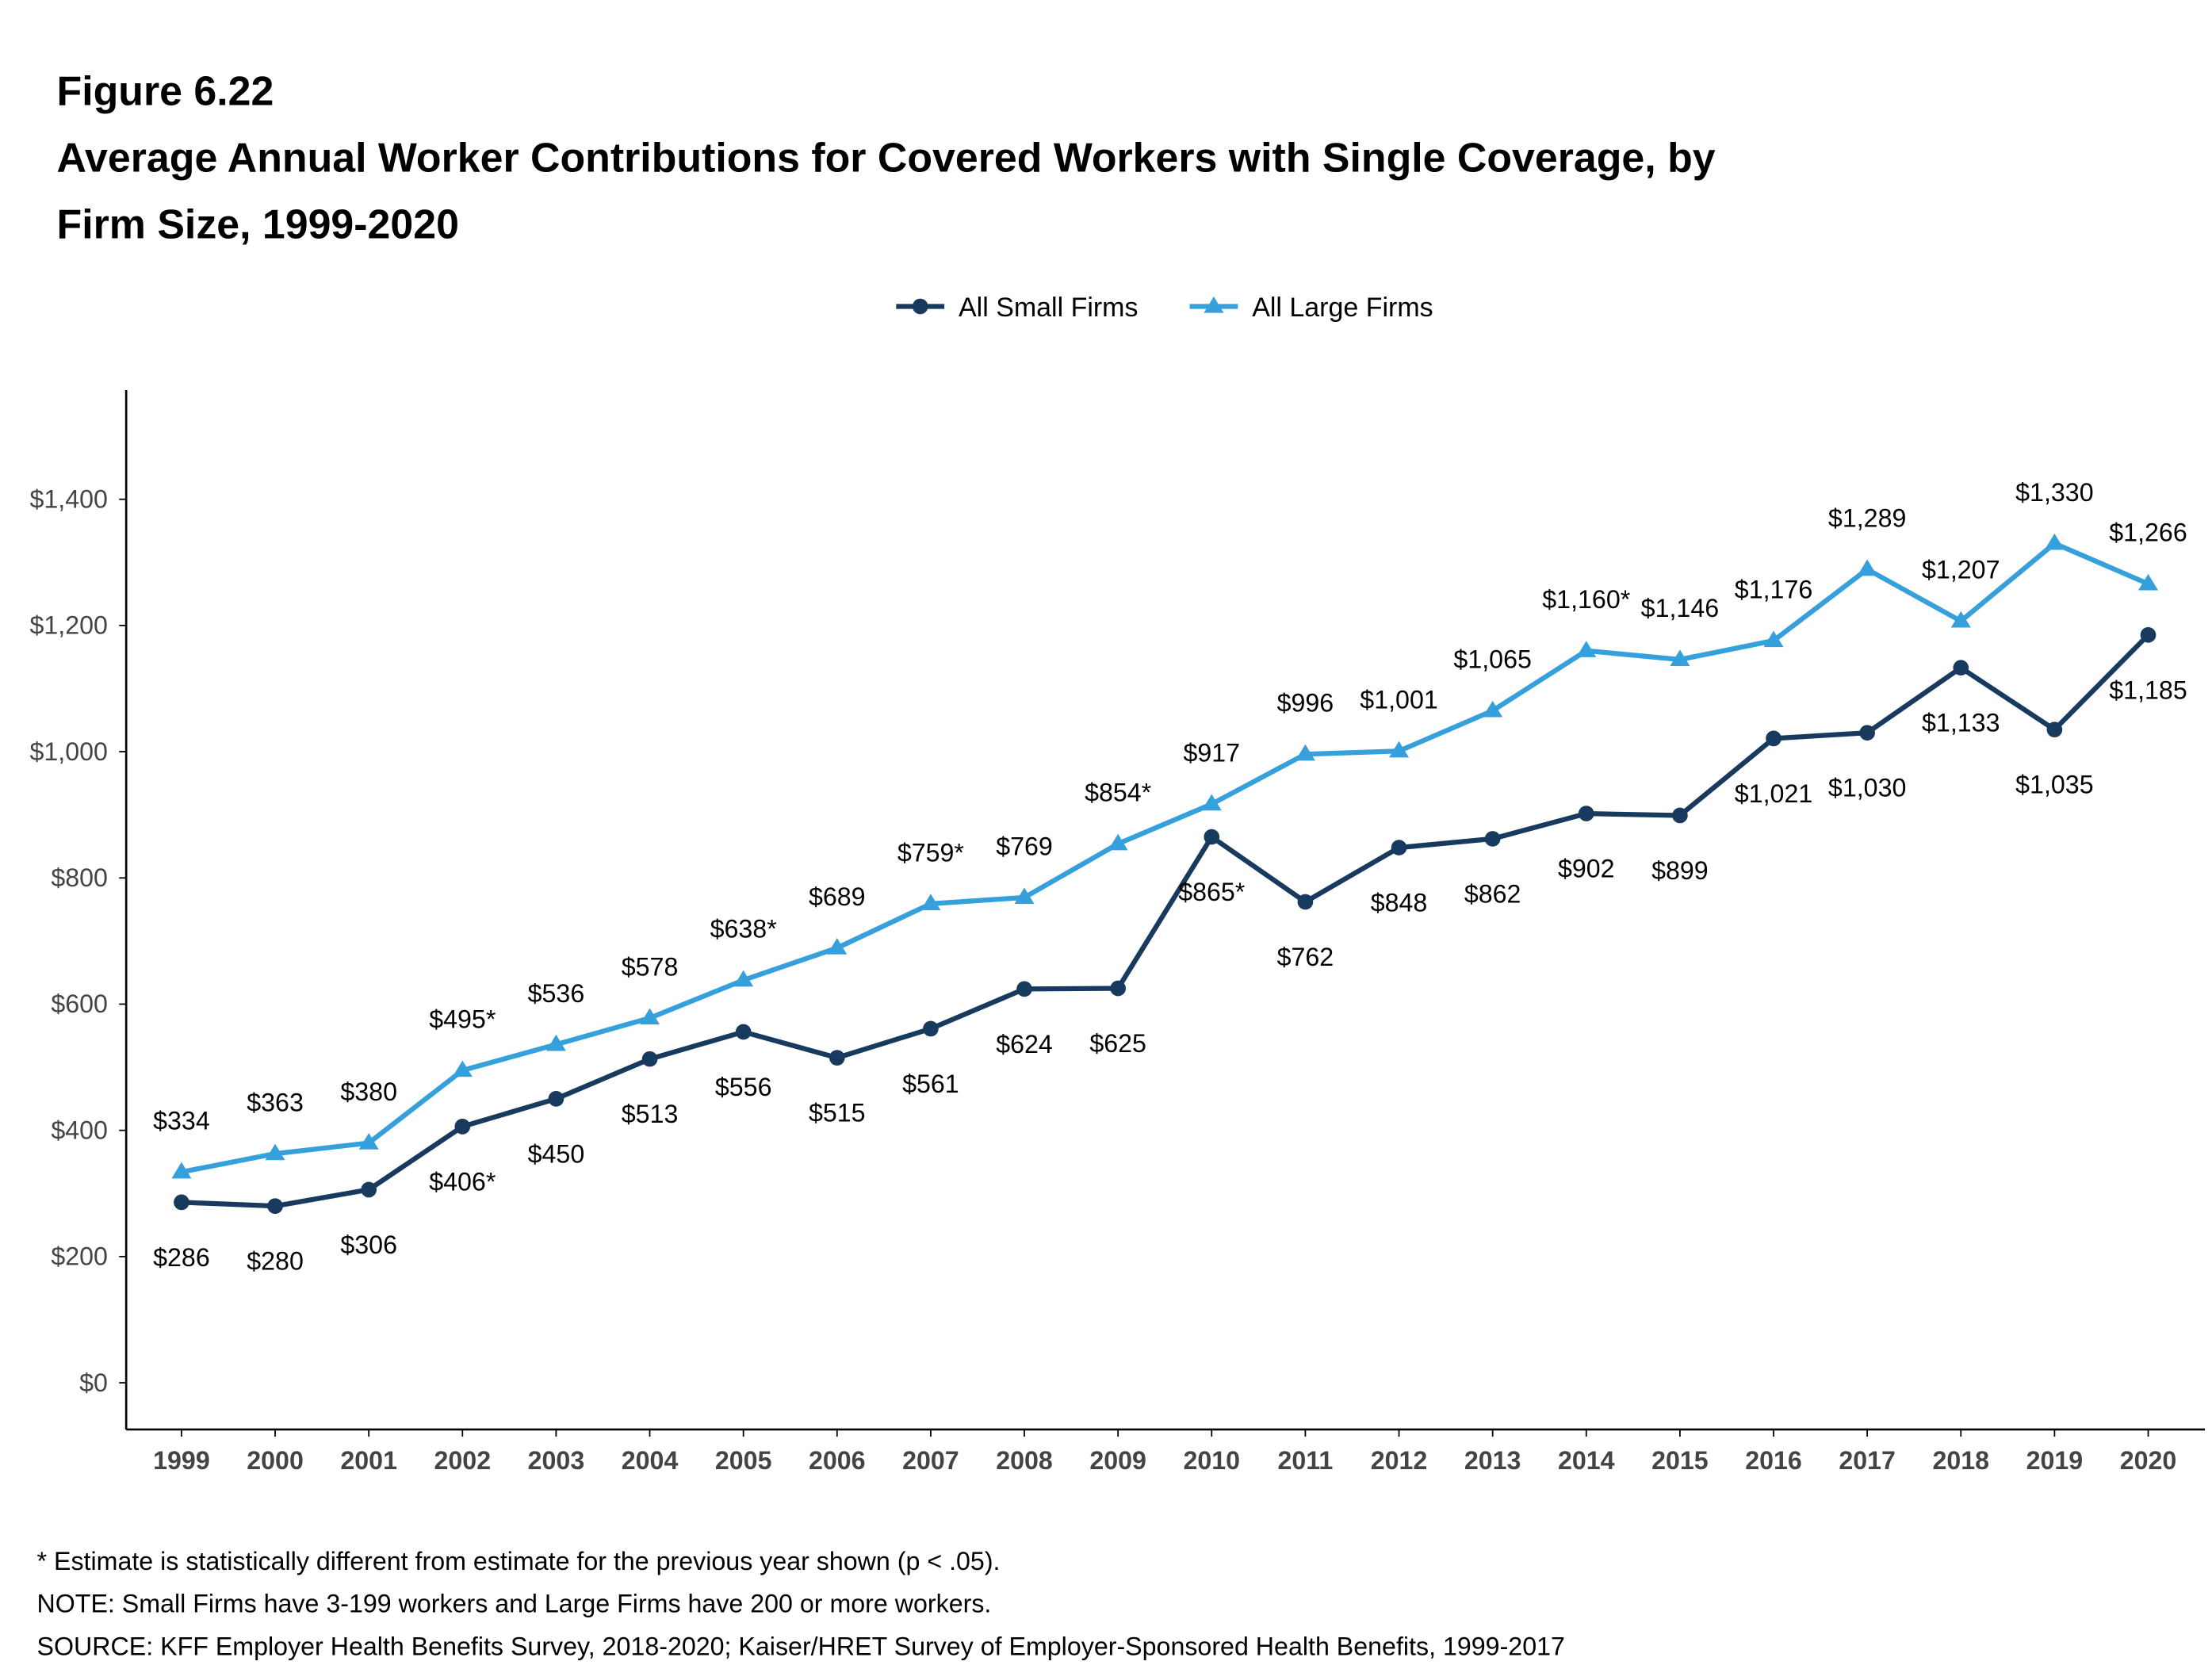 This screenshot has height=1665, width=2212. What do you see at coordinates (275, 1460) in the screenshot?
I see `x-tick-label: 2000` at bounding box center [275, 1460].